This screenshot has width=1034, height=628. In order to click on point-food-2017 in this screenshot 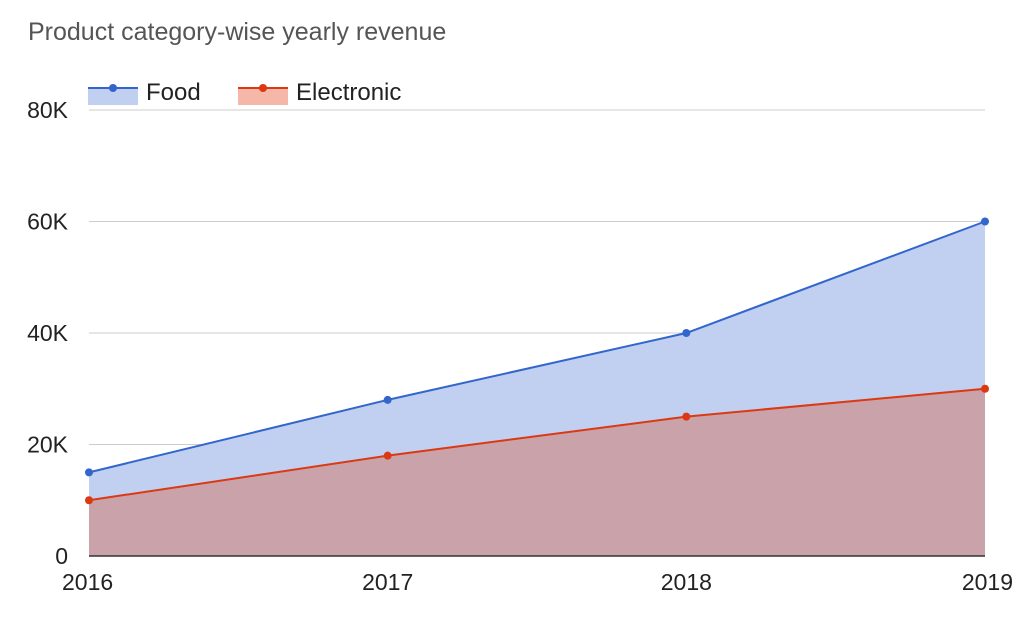, I will do `click(387, 399)`.